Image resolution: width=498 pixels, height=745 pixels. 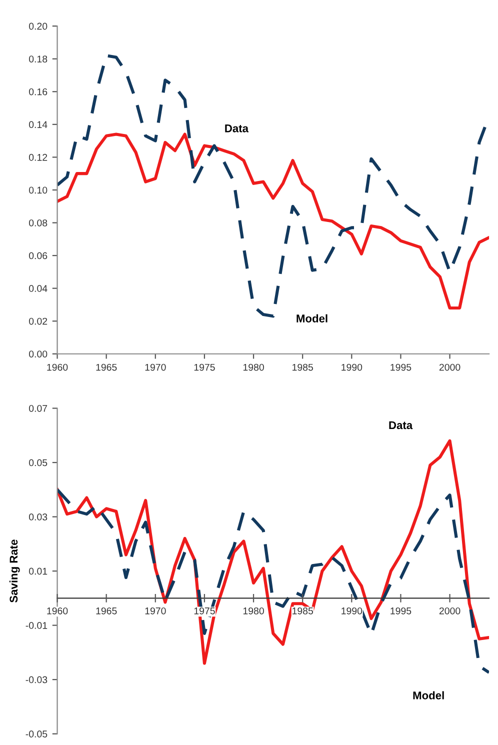 I want to click on y-tick-label: 0.07, so click(x=38, y=408).